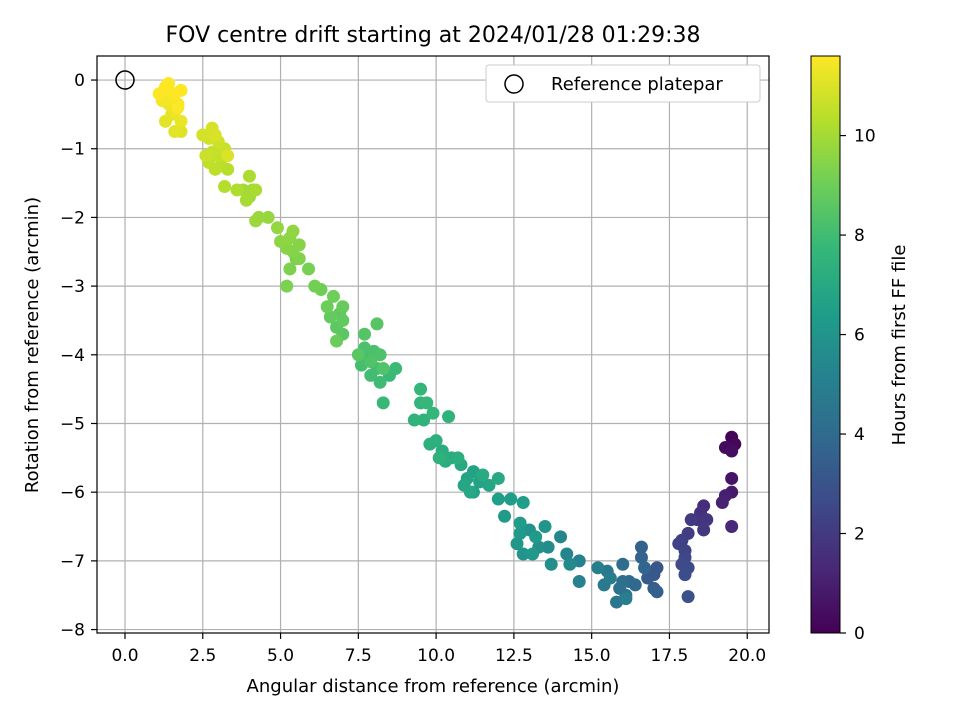  I want to click on legend-marker-icon, so click(514, 84).